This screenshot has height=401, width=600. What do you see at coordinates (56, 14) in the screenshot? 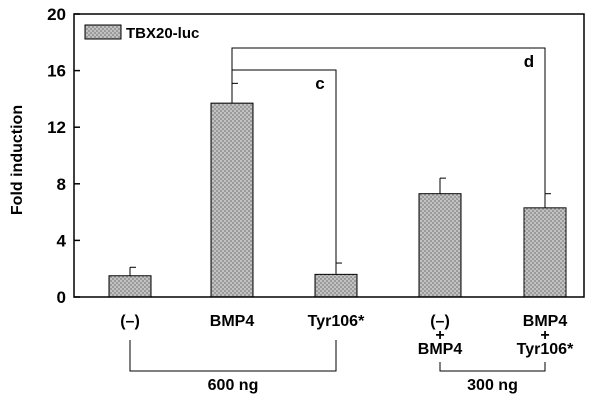
I see `y-tick-label: 20` at bounding box center [56, 14].